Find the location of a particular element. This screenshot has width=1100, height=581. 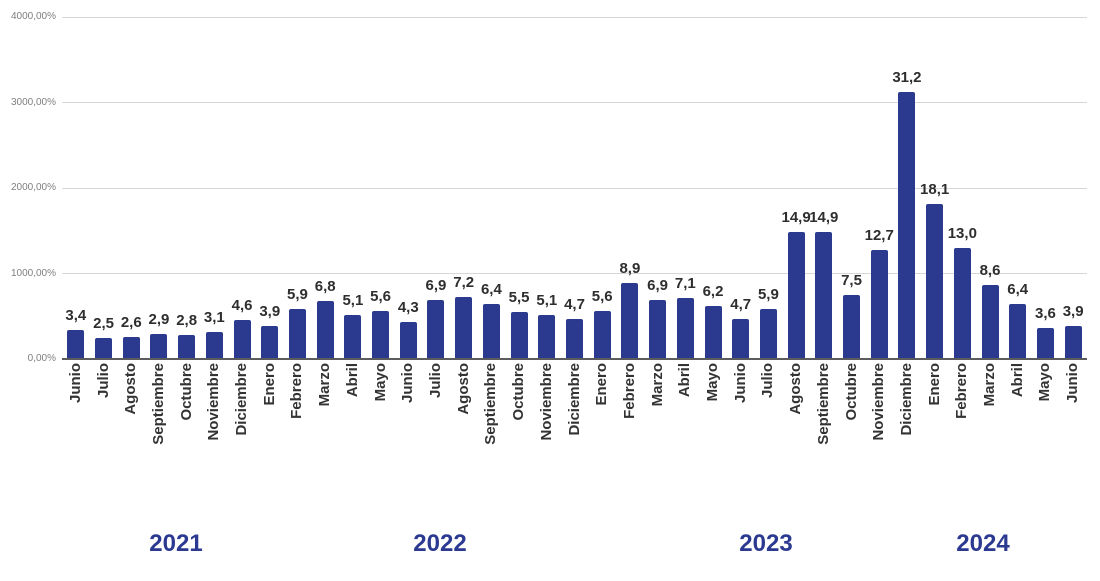

bar-enero-2024 is located at coordinates (935, 281).